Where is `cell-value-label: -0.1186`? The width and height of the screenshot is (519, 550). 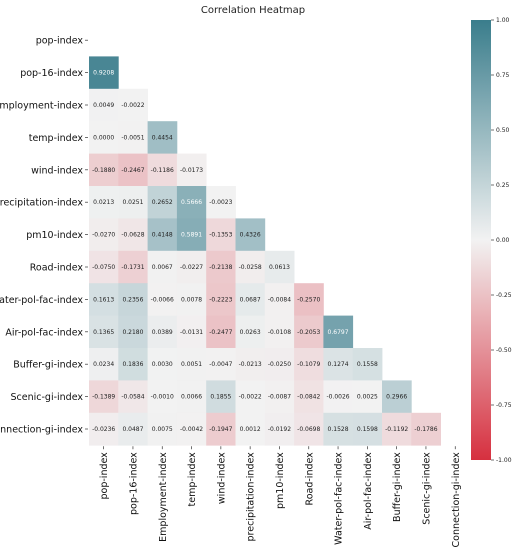
cell-value-label: -0.1186 is located at coordinates (162, 170).